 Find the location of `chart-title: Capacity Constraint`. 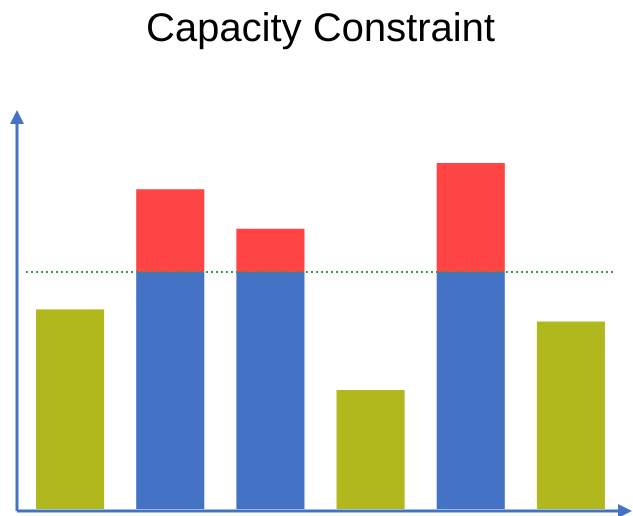

chart-title: Capacity Constraint is located at coordinates (321, 28).